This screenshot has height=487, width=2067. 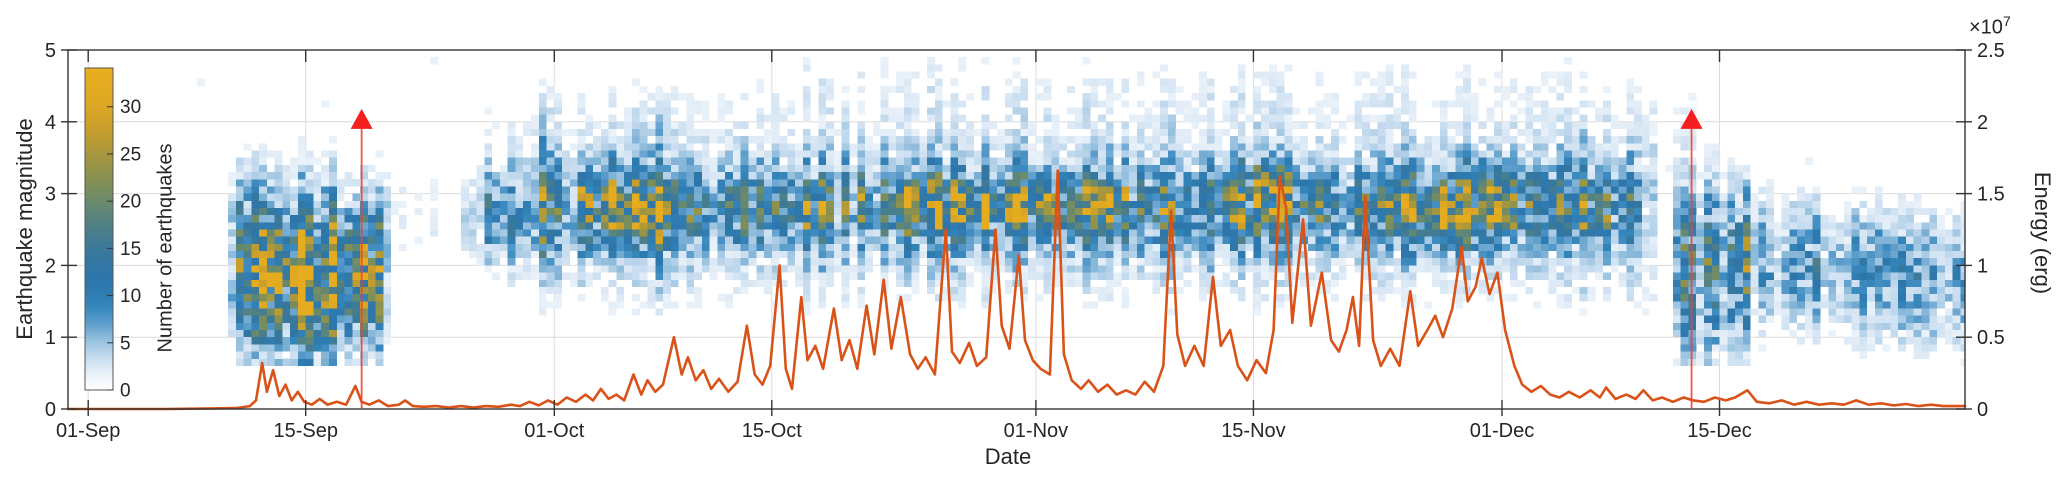 What do you see at coordinates (50, 123) in the screenshot?
I see `magnitude-tick-label: 4` at bounding box center [50, 123].